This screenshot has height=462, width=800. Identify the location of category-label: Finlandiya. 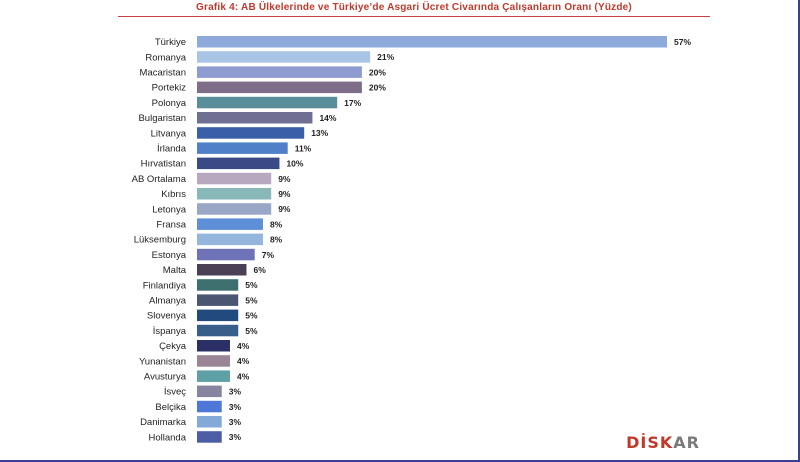
(165, 285).